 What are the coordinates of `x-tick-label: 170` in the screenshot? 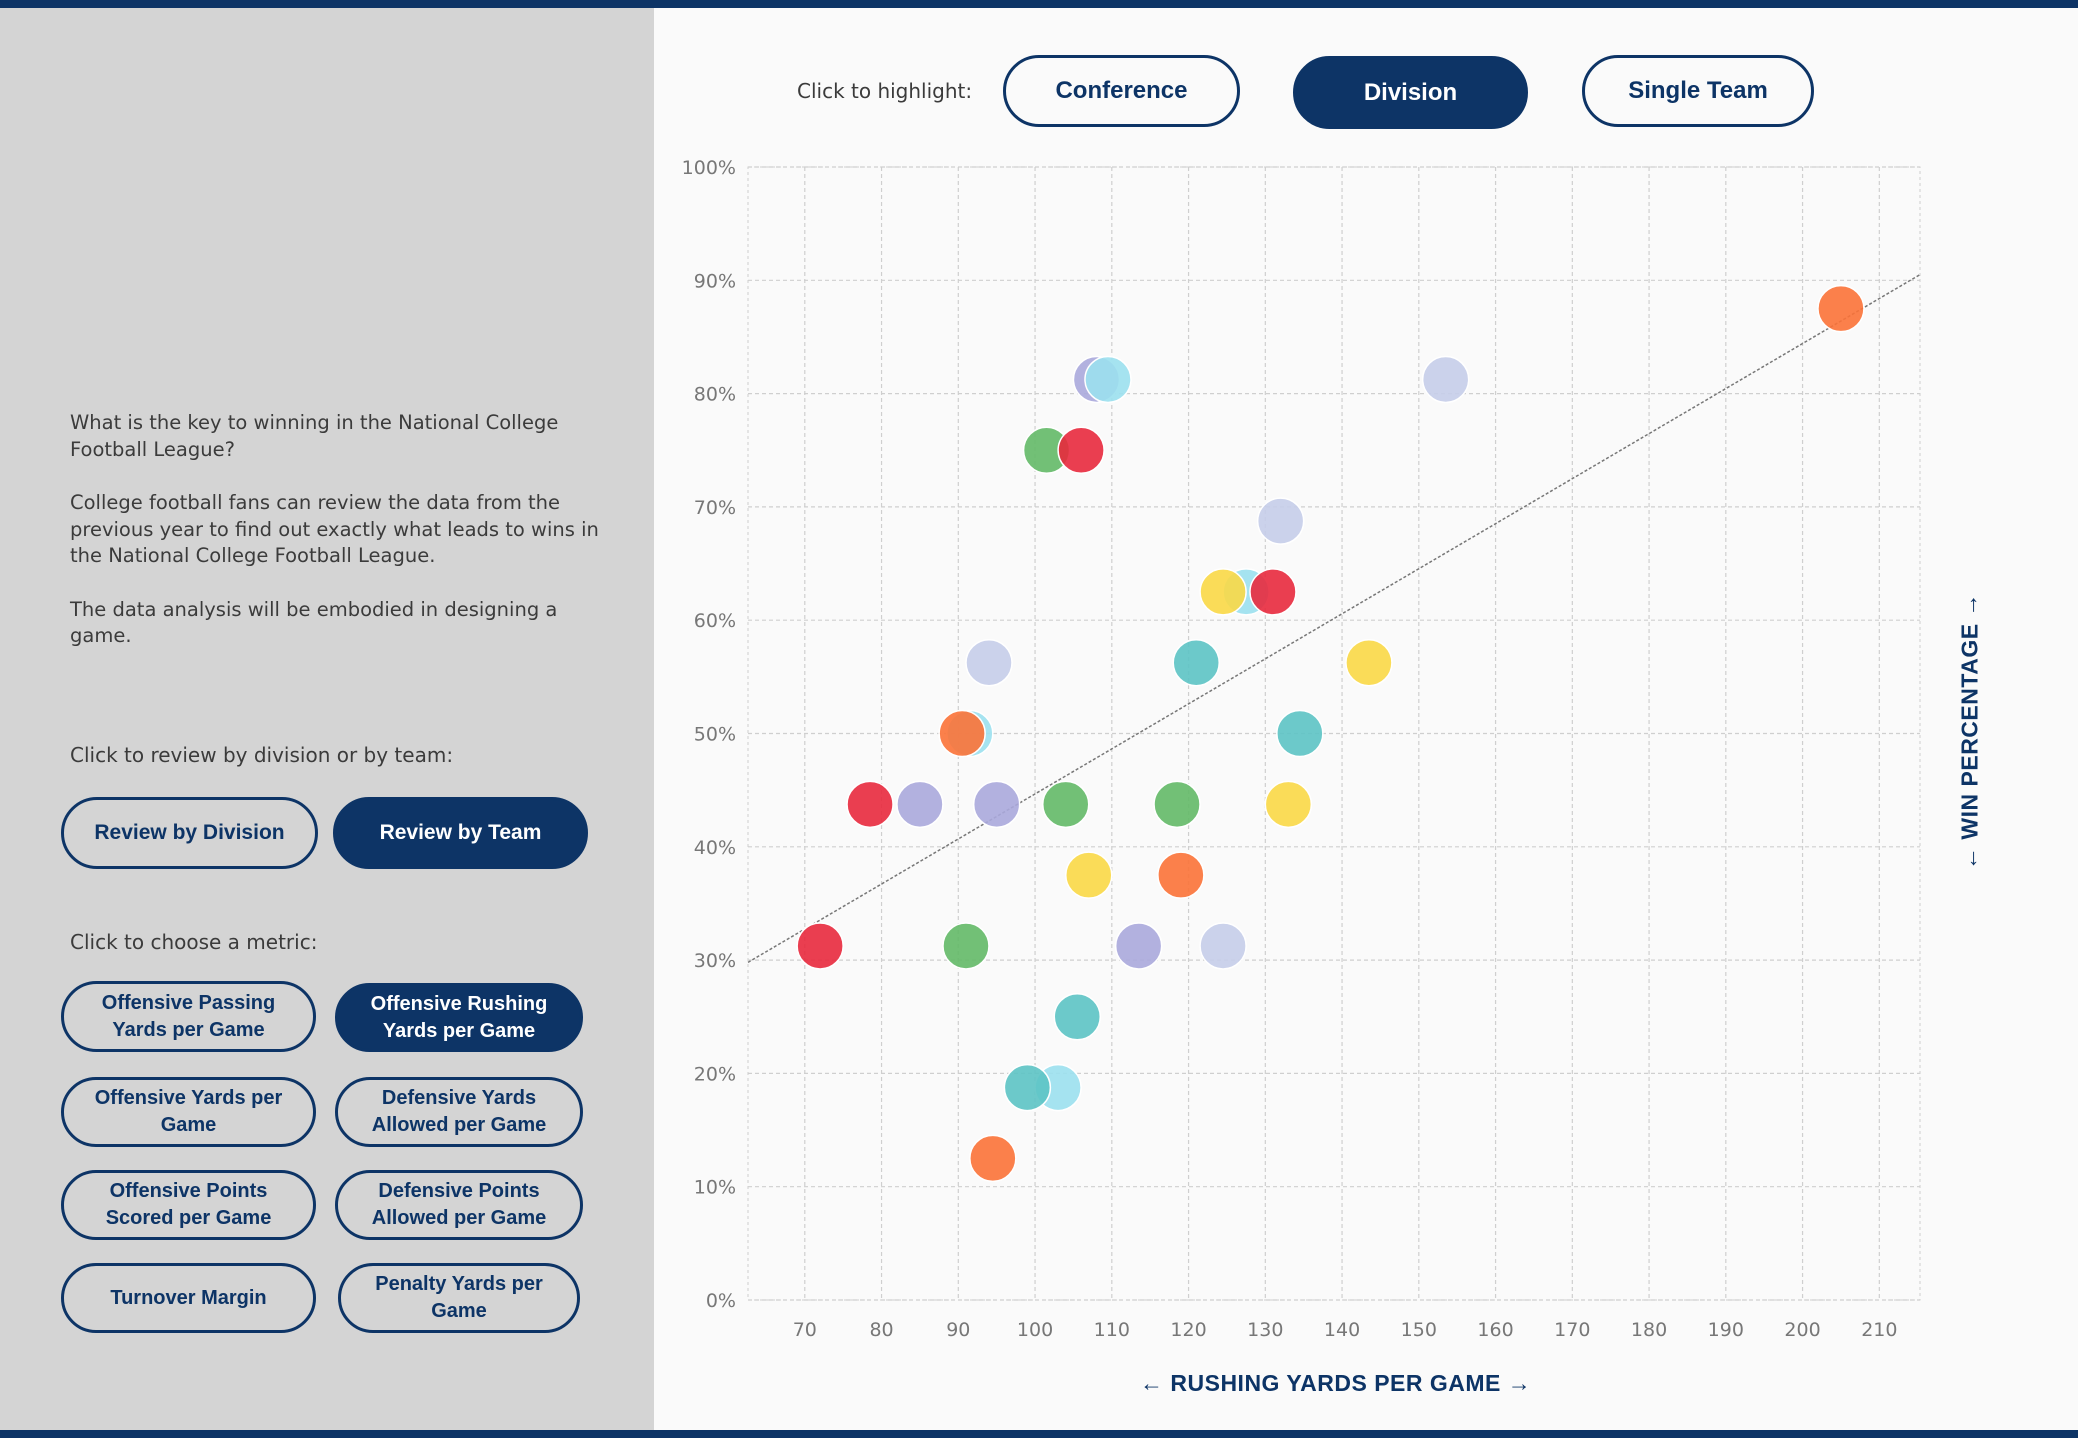 It's located at (1572, 1330).